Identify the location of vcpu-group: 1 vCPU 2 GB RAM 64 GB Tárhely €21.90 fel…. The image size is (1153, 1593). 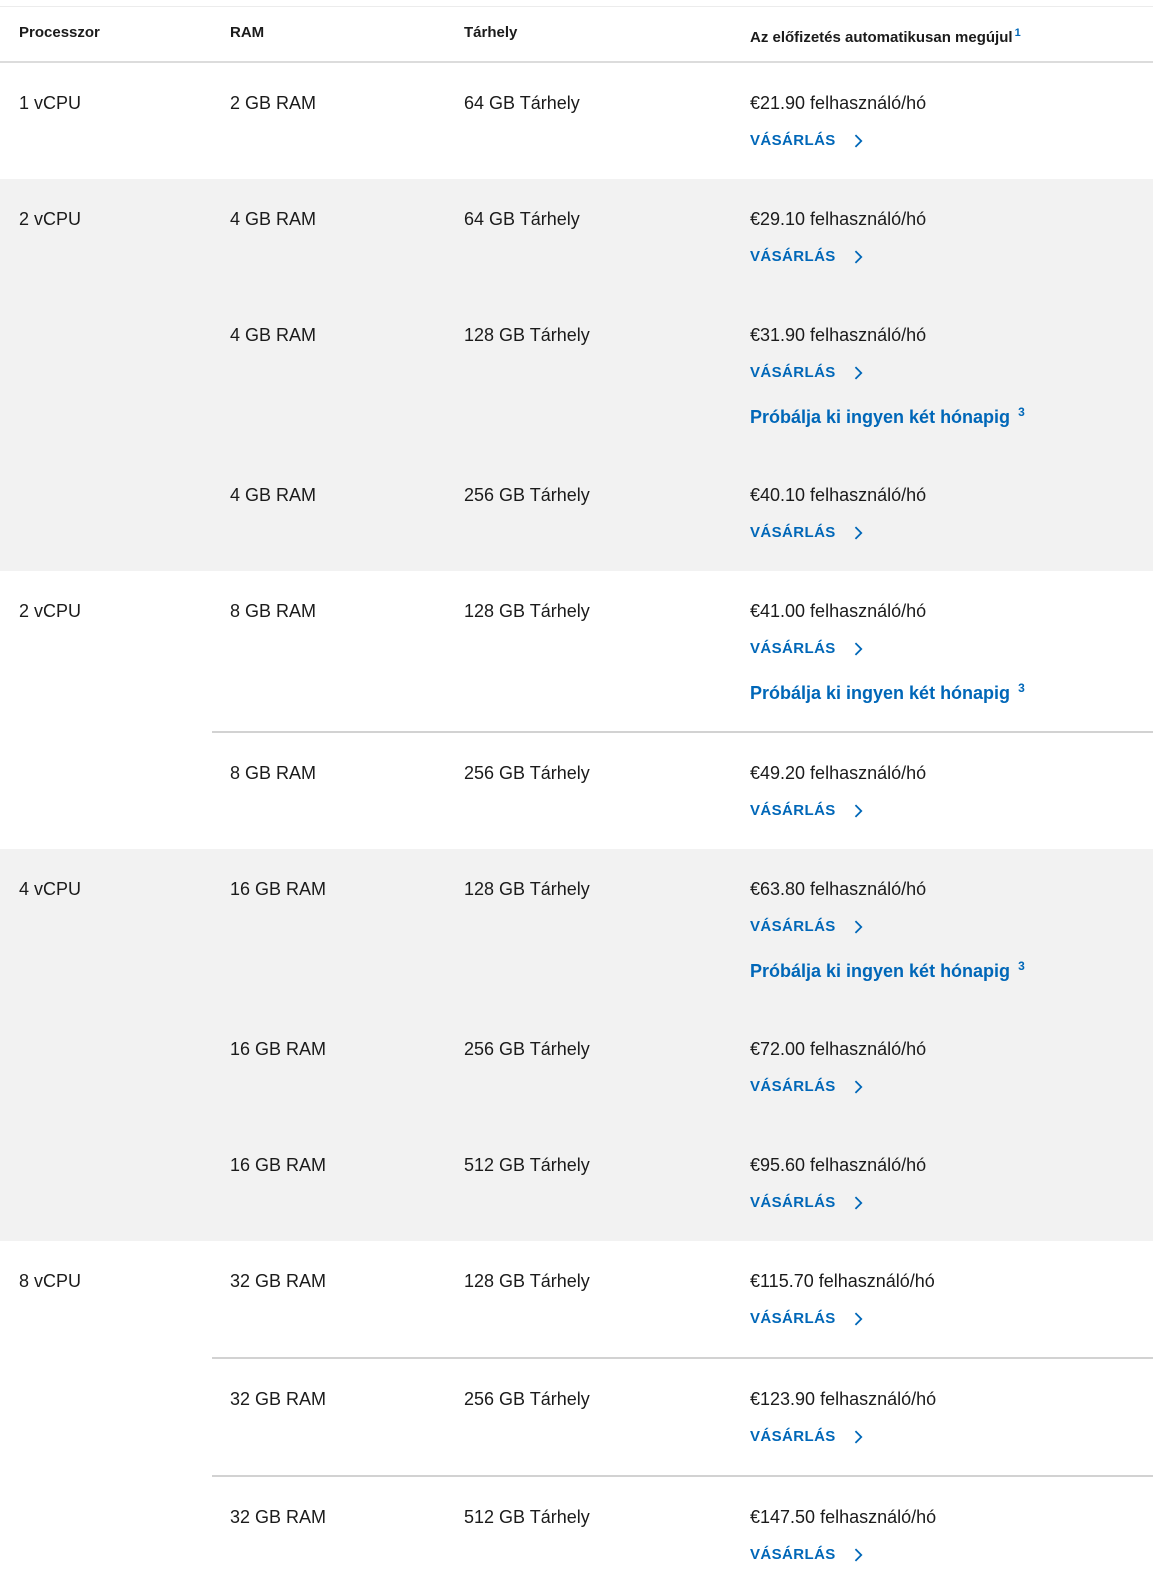
(576, 121).